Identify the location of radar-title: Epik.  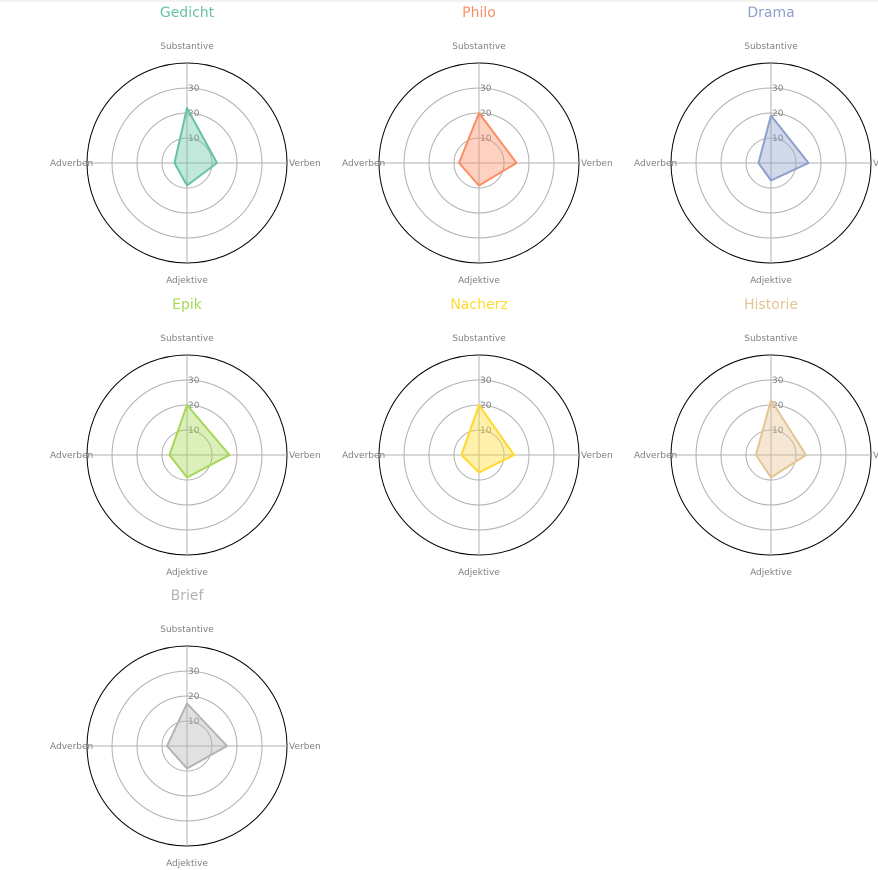
(187, 305).